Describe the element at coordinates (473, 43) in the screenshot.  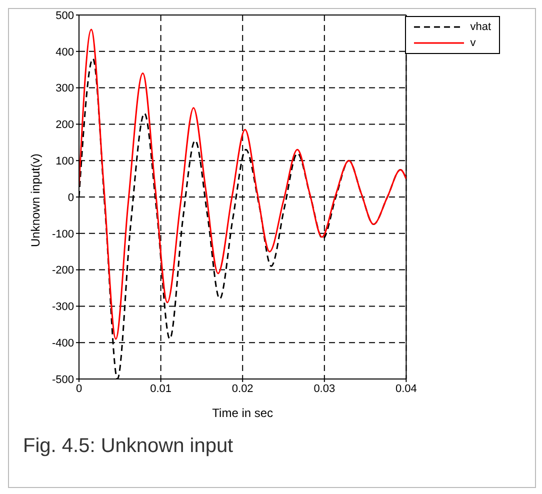
I see `legend-label: v` at that location.